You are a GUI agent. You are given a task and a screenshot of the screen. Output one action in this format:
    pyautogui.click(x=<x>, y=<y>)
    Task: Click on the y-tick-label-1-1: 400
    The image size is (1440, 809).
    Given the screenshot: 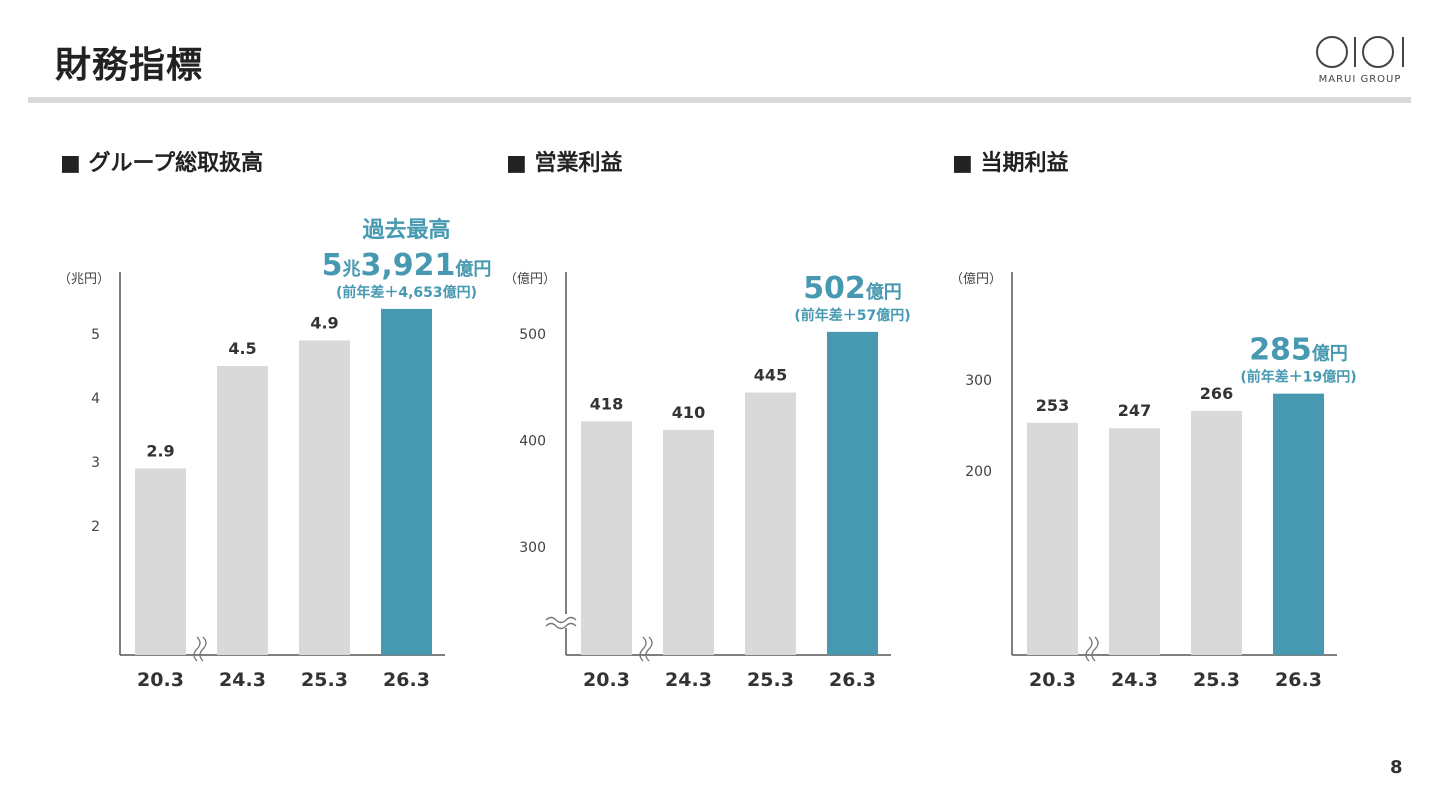 What is the action you would take?
    pyautogui.click(x=532, y=442)
    